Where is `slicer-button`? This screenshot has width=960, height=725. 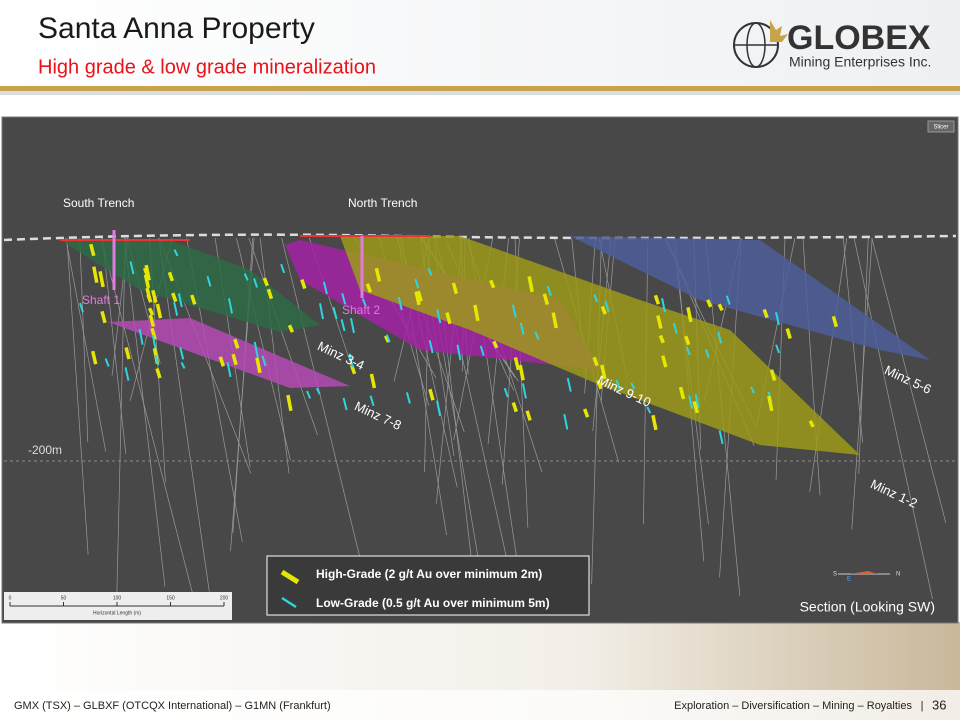 slicer-button is located at coordinates (941, 126).